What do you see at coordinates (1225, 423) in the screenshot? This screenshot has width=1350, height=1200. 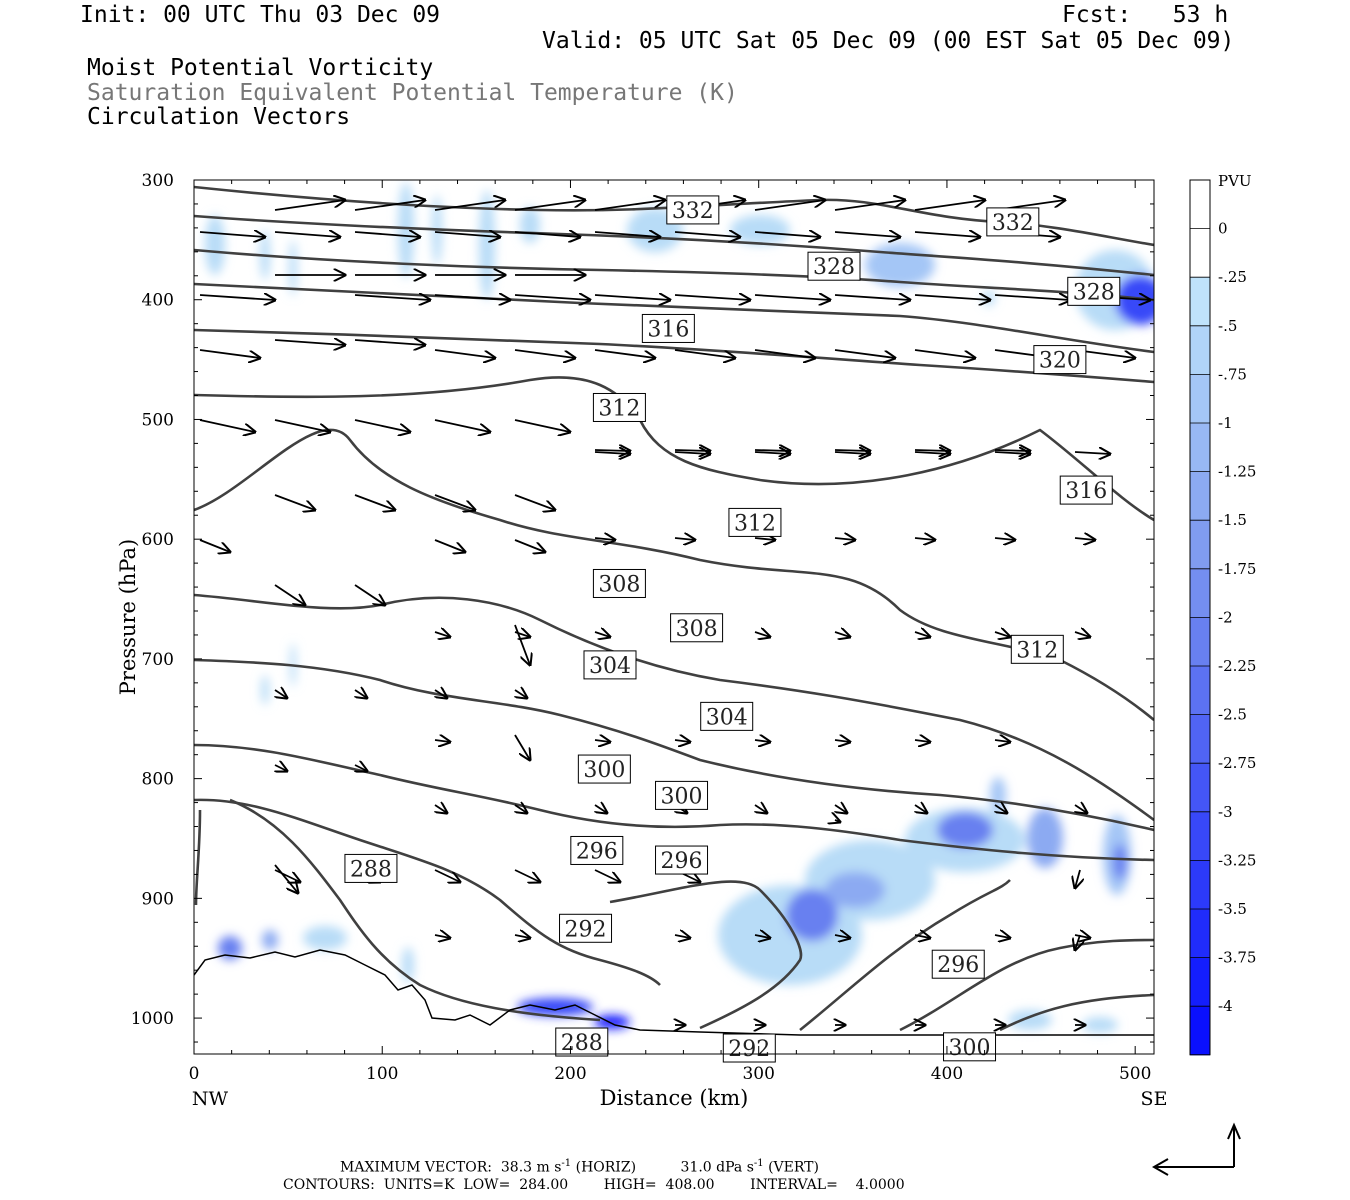 I see `colorbar-label: -1` at bounding box center [1225, 423].